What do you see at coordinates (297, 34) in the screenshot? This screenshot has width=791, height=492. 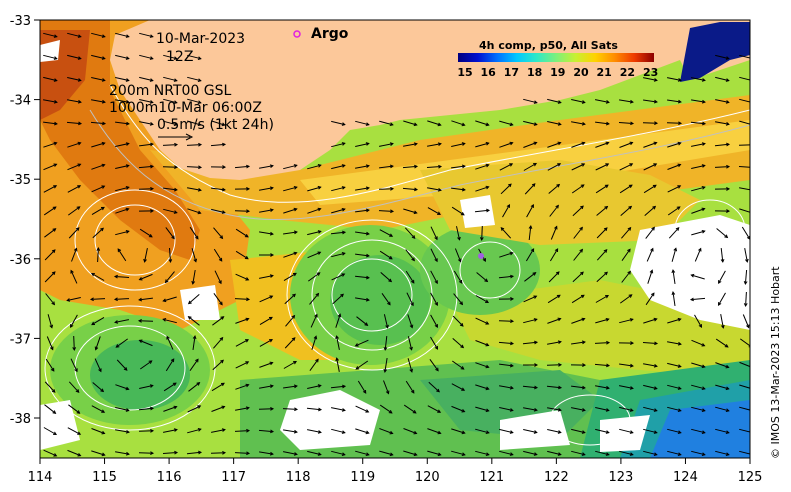 I see `argo-legend-icon` at bounding box center [297, 34].